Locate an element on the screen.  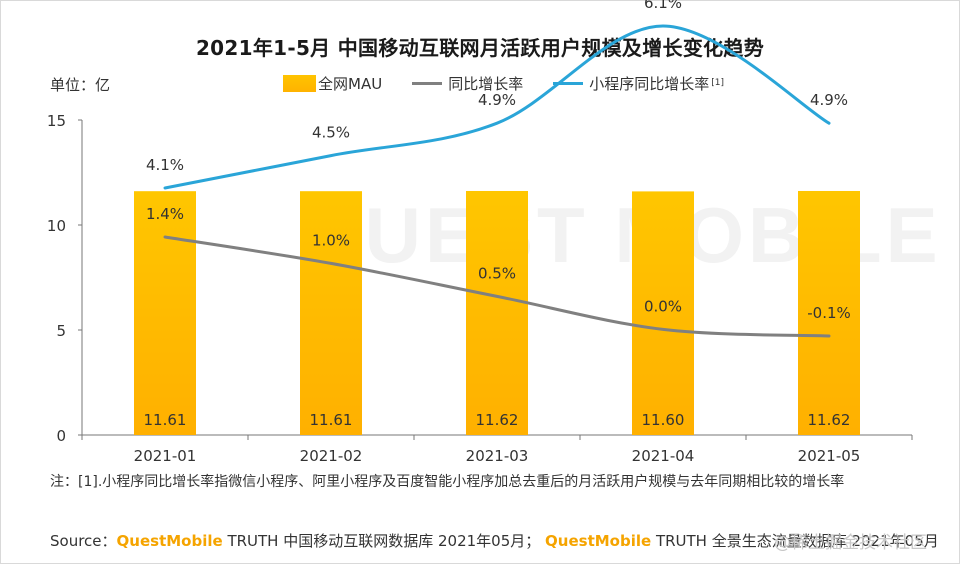
y-tick-label: 15 is located at coordinates (56, 121).